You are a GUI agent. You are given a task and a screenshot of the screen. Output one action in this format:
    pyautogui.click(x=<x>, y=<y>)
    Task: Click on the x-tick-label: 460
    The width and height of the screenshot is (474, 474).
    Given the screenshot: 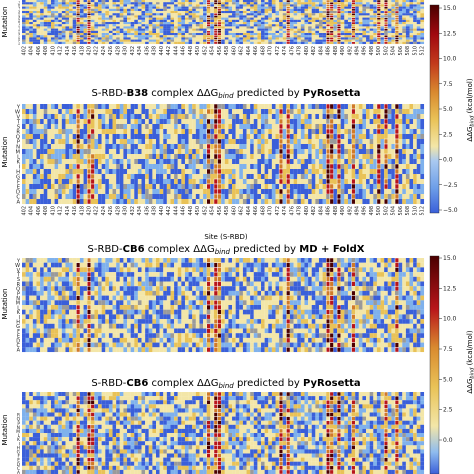 What is the action you would take?
    pyautogui.click(x=234, y=211)
    